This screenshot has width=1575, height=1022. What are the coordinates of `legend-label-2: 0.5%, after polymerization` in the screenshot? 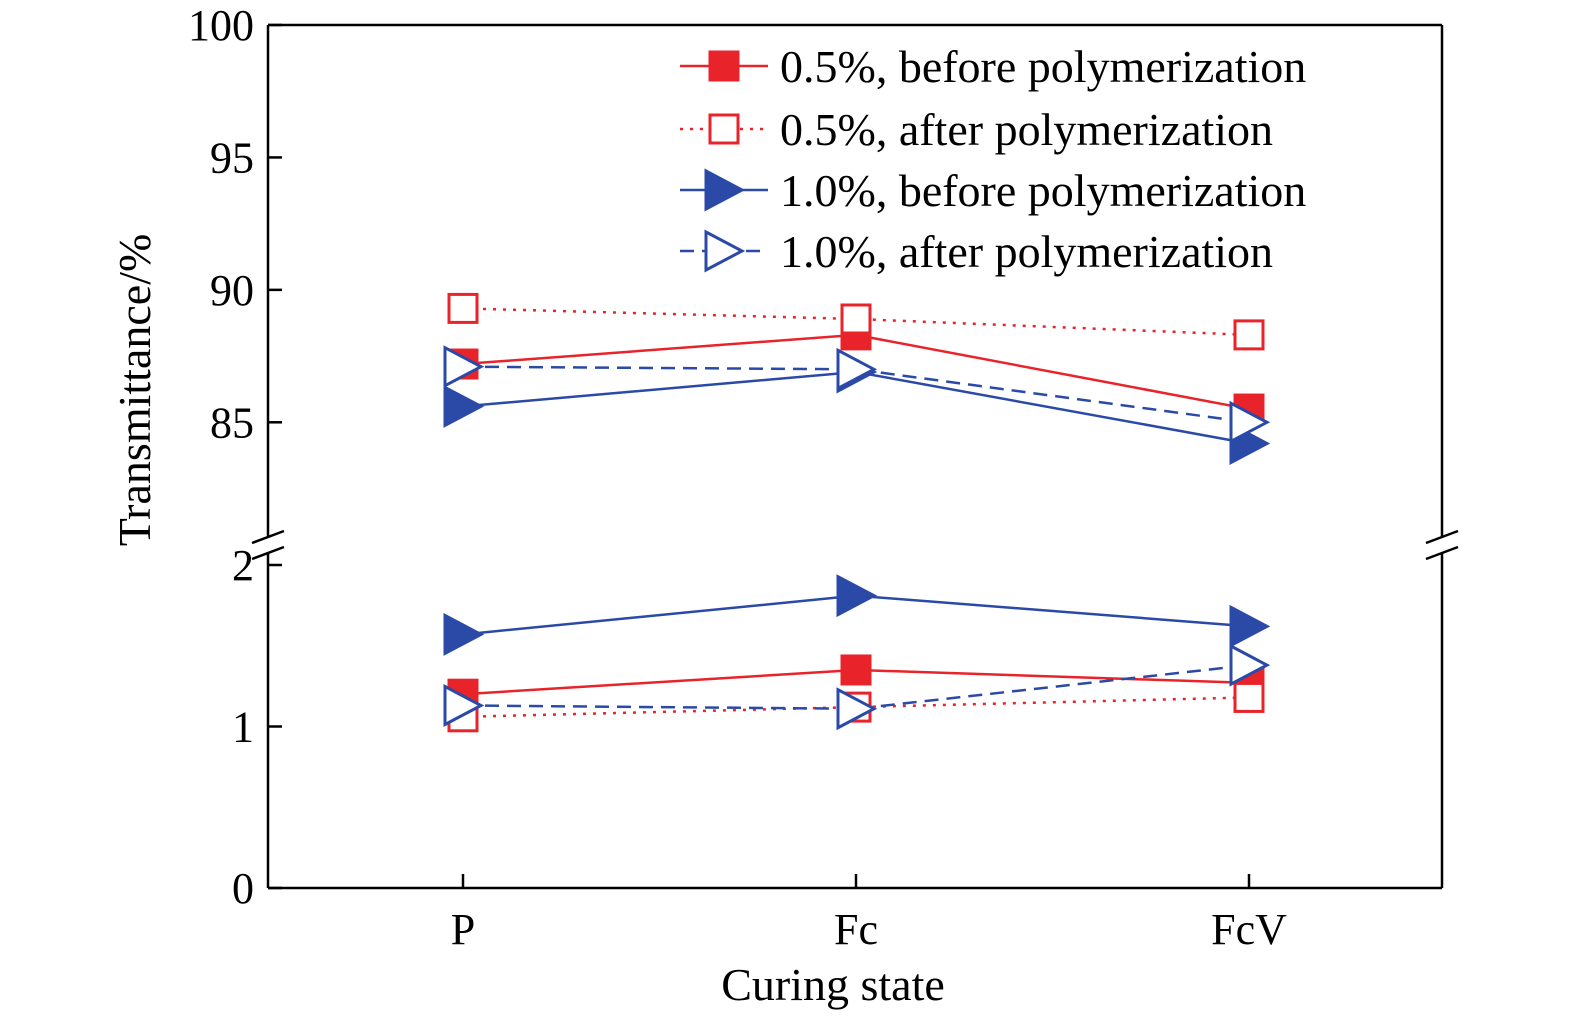 It's located at (1026, 129).